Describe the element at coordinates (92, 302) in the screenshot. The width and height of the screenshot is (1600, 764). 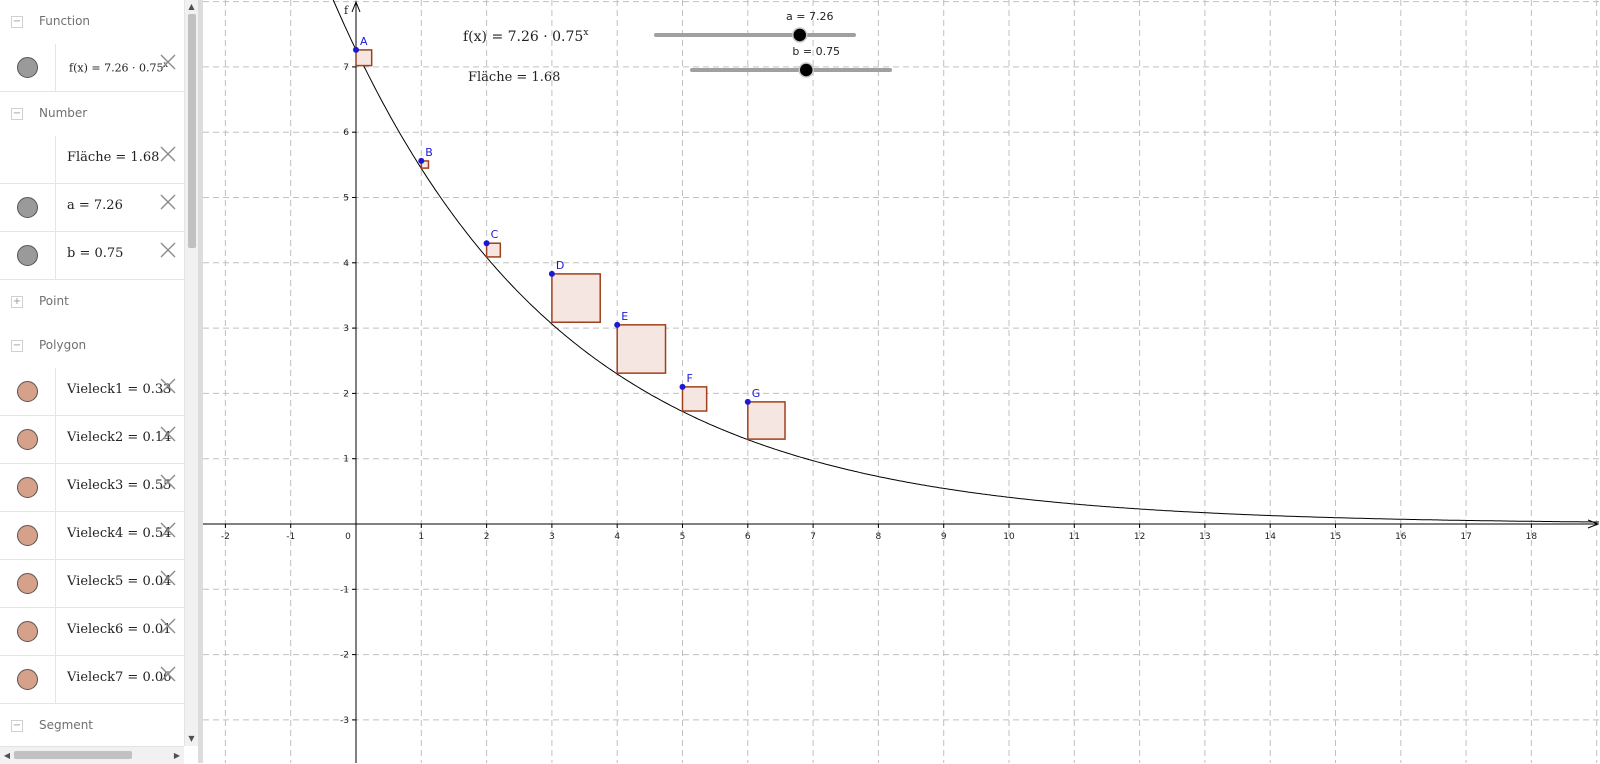
I see `category-point: + Point` at that location.